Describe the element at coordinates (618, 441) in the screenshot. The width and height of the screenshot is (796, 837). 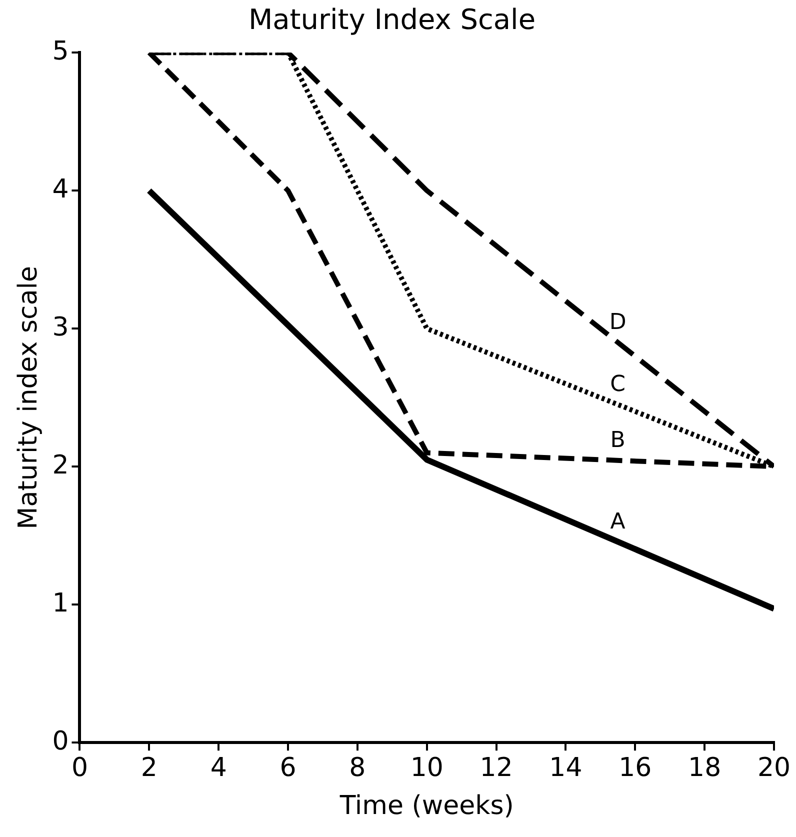
I see `series-label: B` at that location.